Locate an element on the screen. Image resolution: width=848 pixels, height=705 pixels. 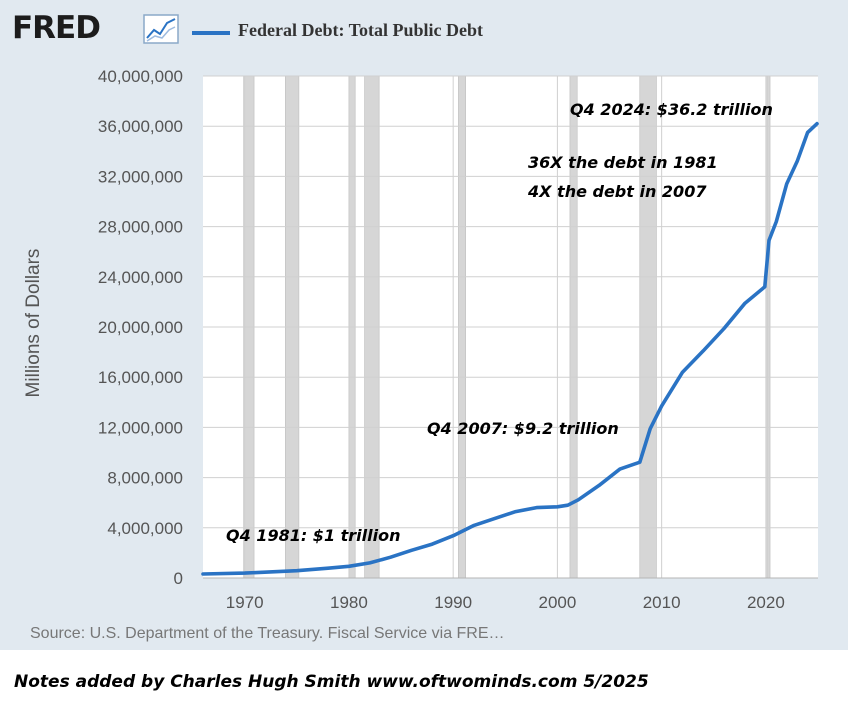
annotation-2024: Q4 2024: $36.2 trillion is located at coordinates (671, 109).